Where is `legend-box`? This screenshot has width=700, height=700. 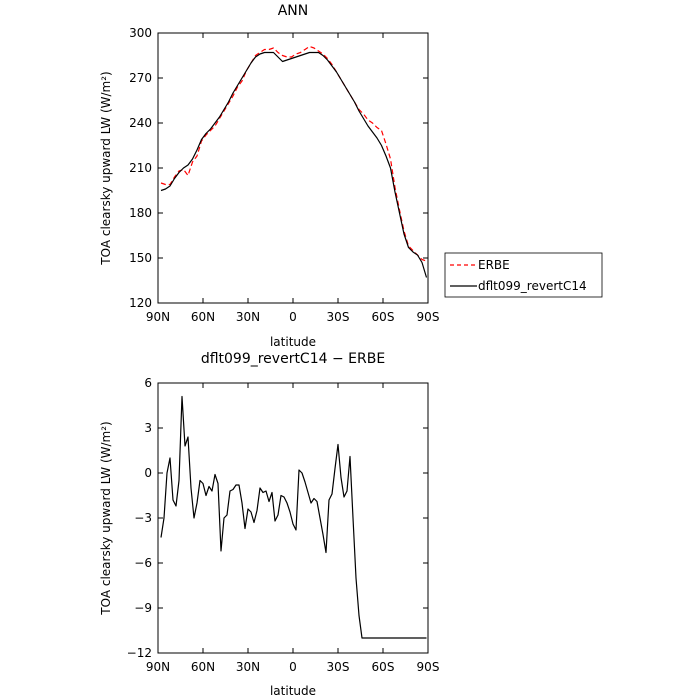 legend-box is located at coordinates (523, 275).